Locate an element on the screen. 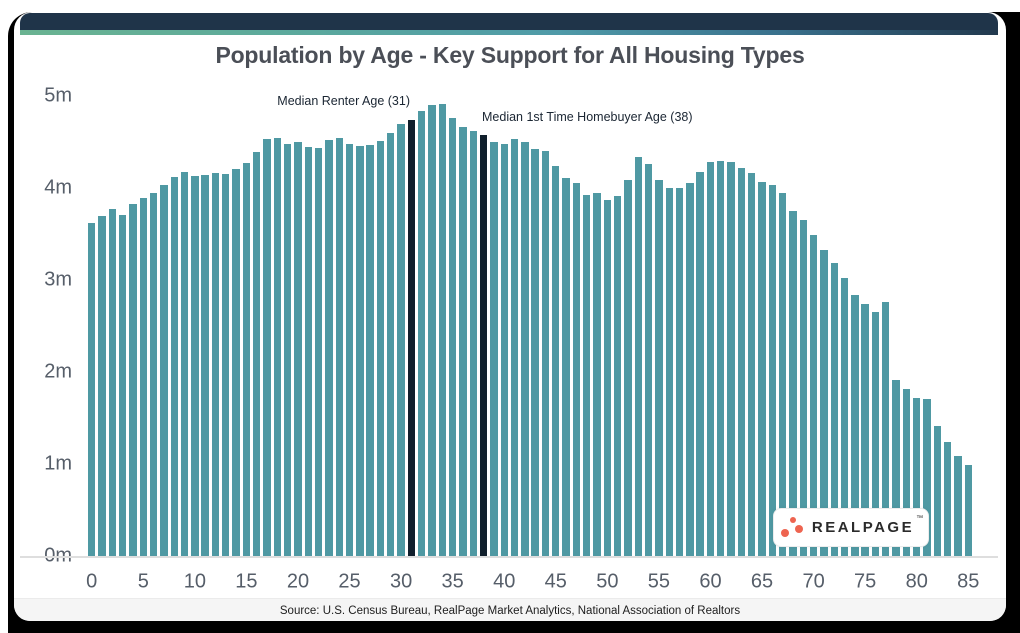  x-tick-25: 25 is located at coordinates (349, 581).